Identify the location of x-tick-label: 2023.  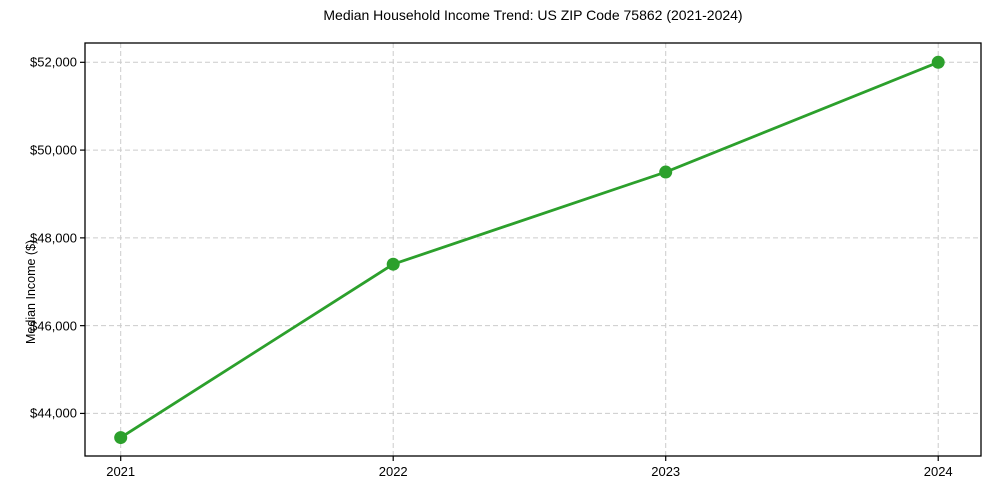
(666, 471).